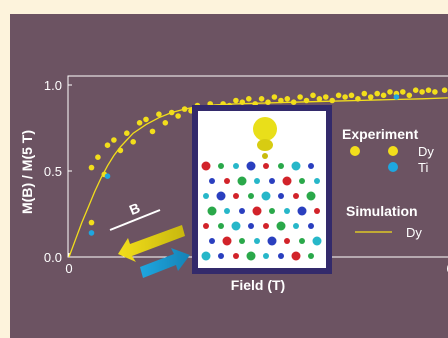  What do you see at coordinates (135, 220) in the screenshot?
I see `field-direction-line` at bounding box center [135, 220].